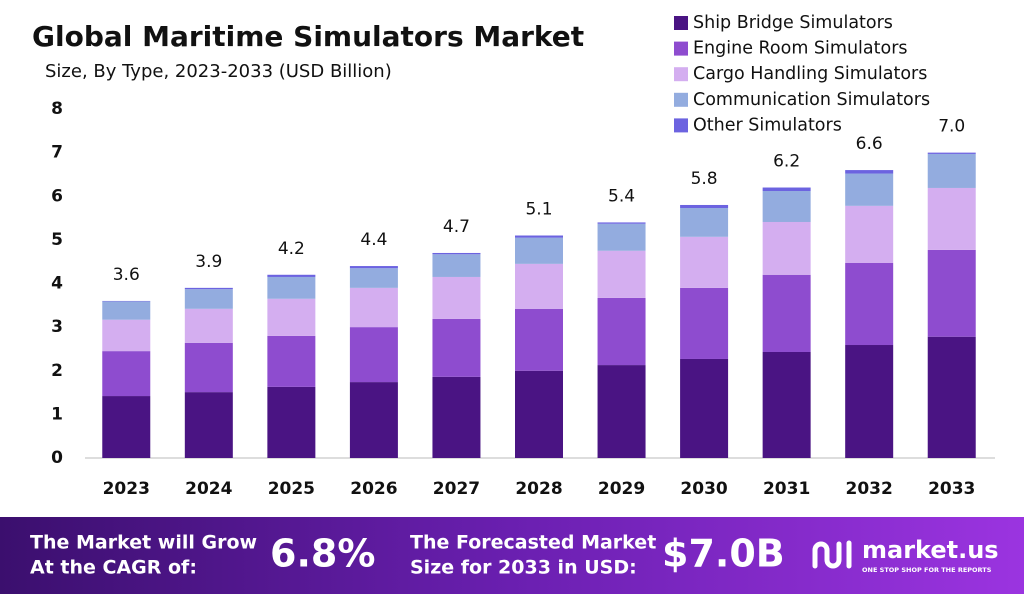 This screenshot has width=1024, height=594. What do you see at coordinates (523, 568) in the screenshot?
I see `footer-text: Size for 2033 in USD:` at bounding box center [523, 568].